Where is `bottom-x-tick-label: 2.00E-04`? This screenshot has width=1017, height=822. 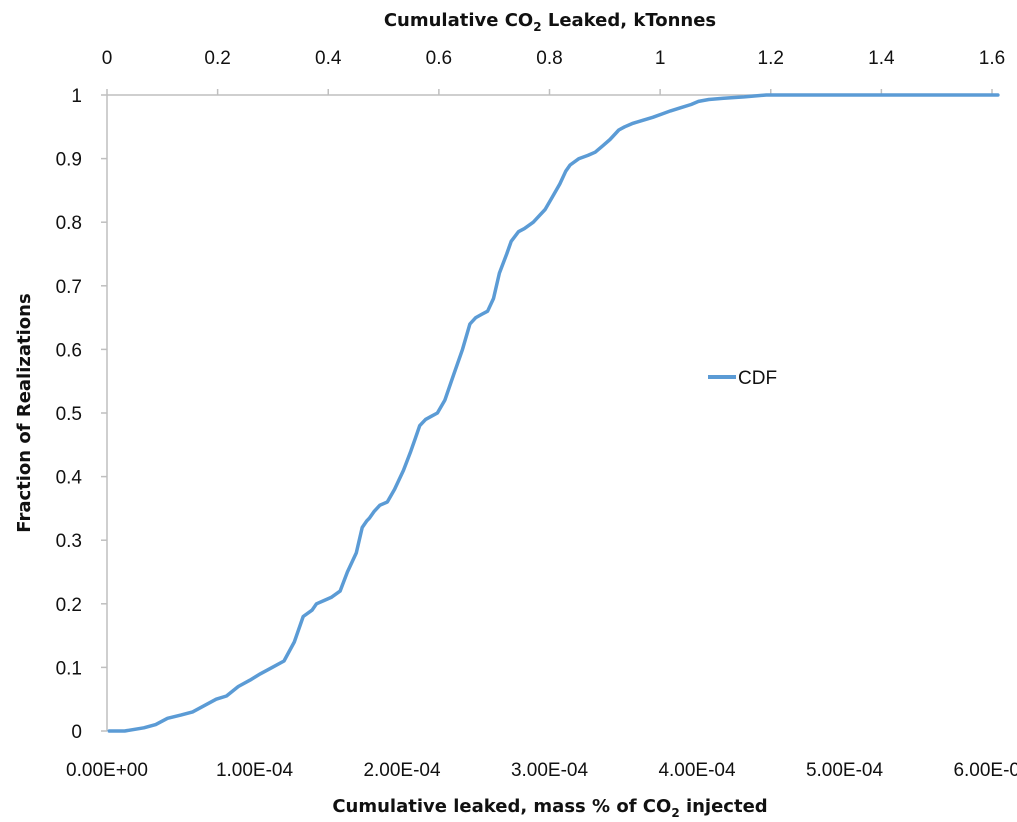
bottom-x-tick-label: 2.00E-04 is located at coordinates (402, 770).